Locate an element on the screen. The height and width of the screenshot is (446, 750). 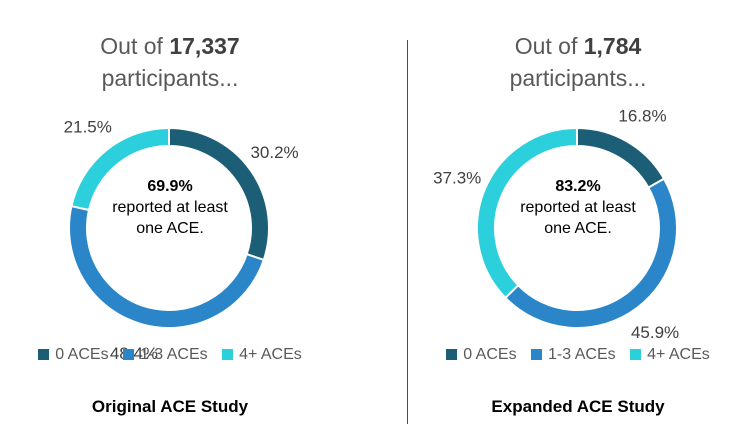
center-percentage: 69.9% is located at coordinates (170, 186).